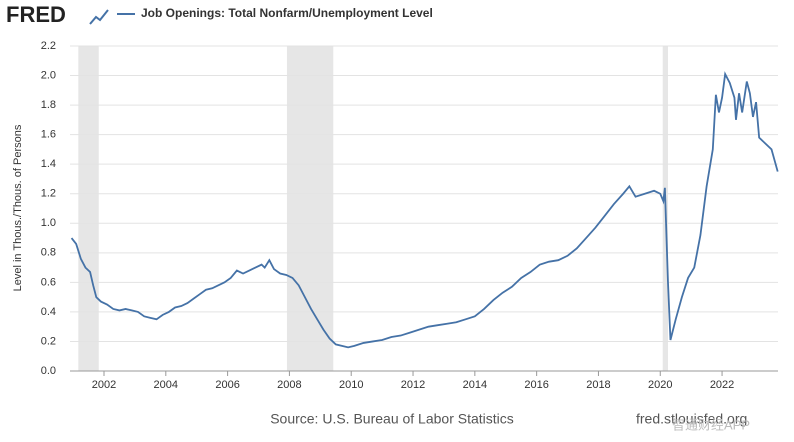 The width and height of the screenshot is (794, 442). What do you see at coordinates (48, 75) in the screenshot?
I see `y-tick-label: 2.0` at bounding box center [48, 75].